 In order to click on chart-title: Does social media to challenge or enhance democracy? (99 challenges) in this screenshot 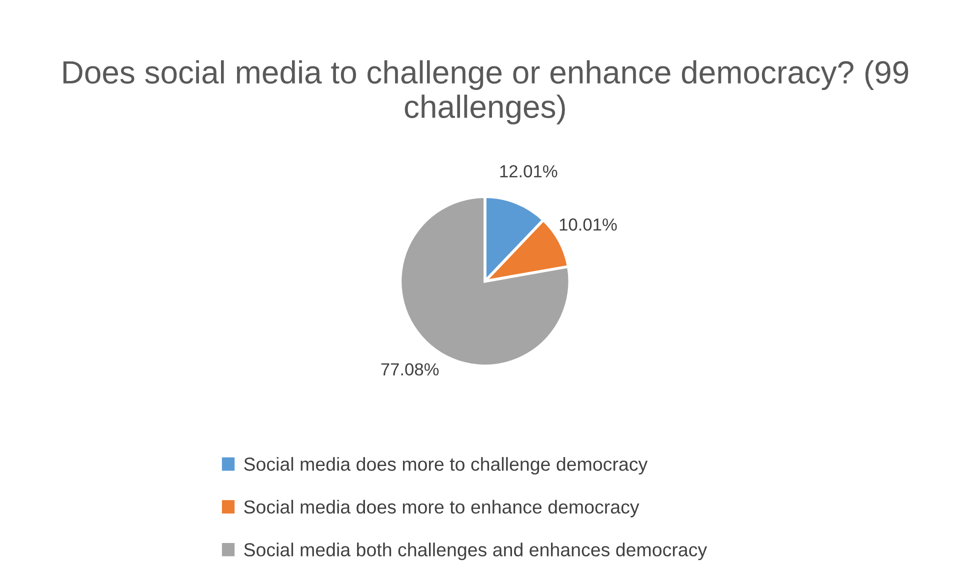, I will do `click(485, 92)`.